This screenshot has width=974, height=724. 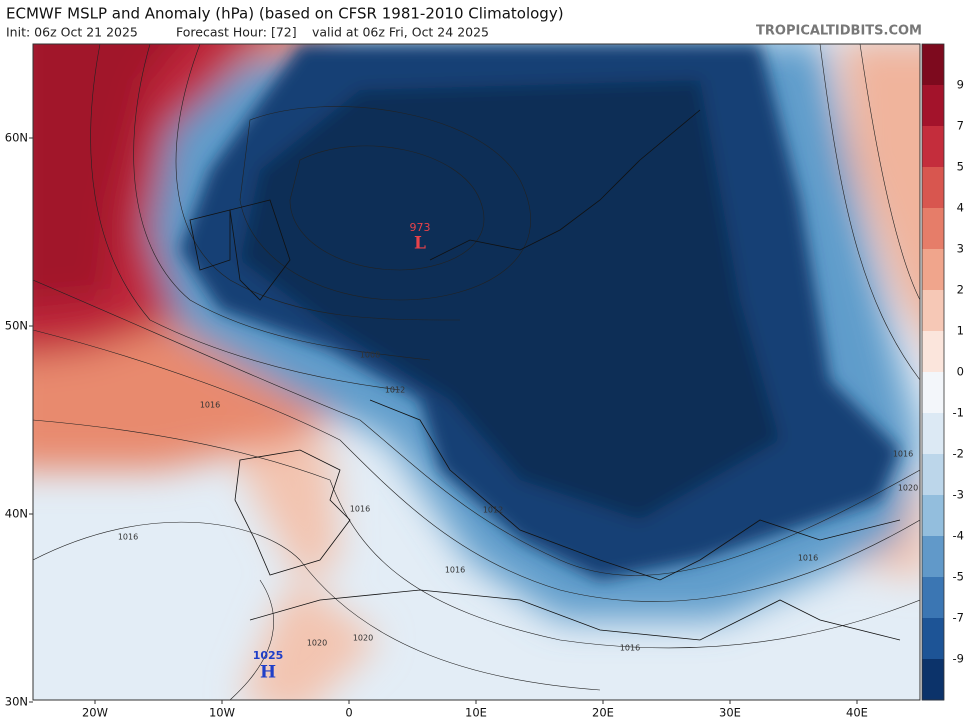 What do you see at coordinates (95, 713) in the screenshot?
I see `lon-label: 20W` at bounding box center [95, 713].